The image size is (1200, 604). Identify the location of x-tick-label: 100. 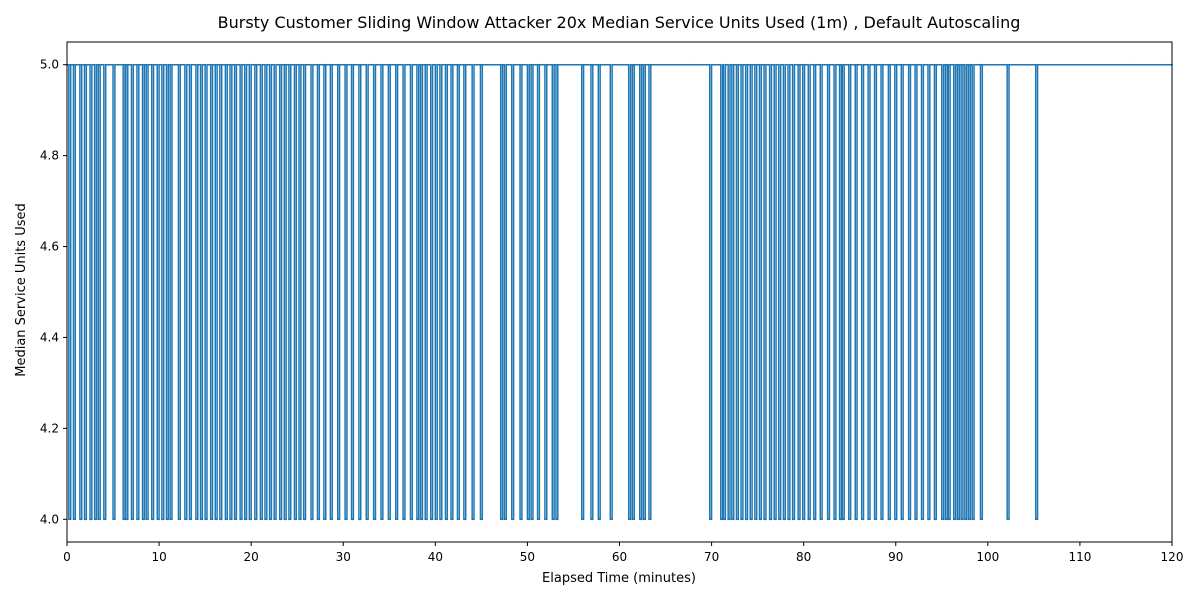
(987, 557).